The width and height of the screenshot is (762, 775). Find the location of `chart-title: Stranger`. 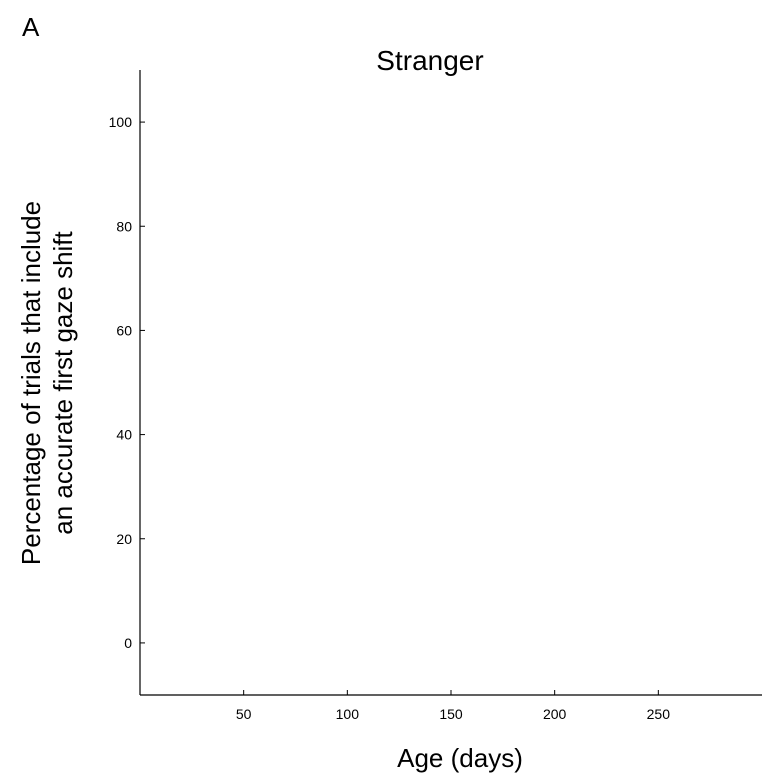

chart-title: Stranger is located at coordinates (429, 60).